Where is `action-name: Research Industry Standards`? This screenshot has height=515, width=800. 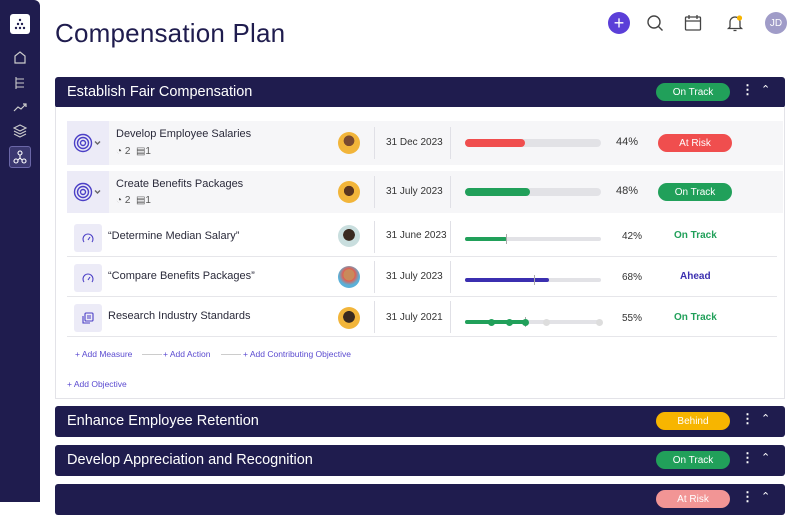 action-name: Research Industry Standards is located at coordinates (179, 316).